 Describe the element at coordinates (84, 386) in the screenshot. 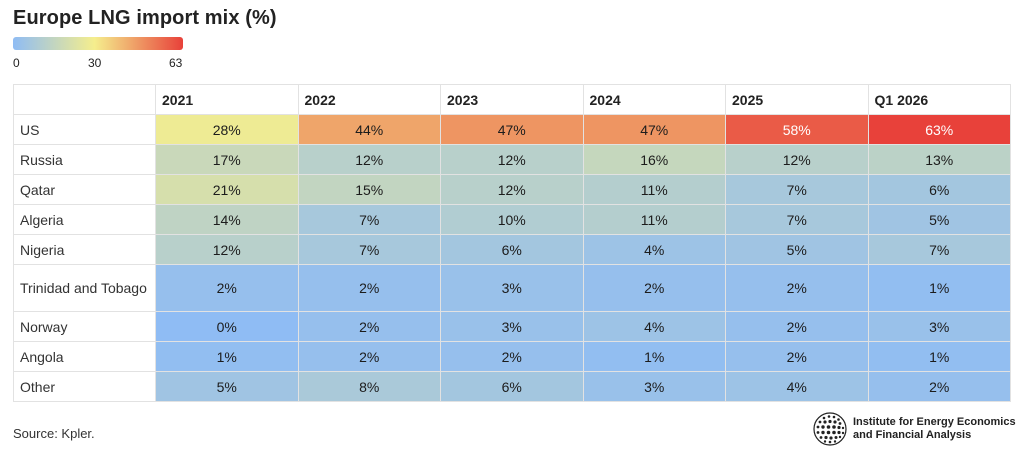

I see `row-label: Other` at that location.